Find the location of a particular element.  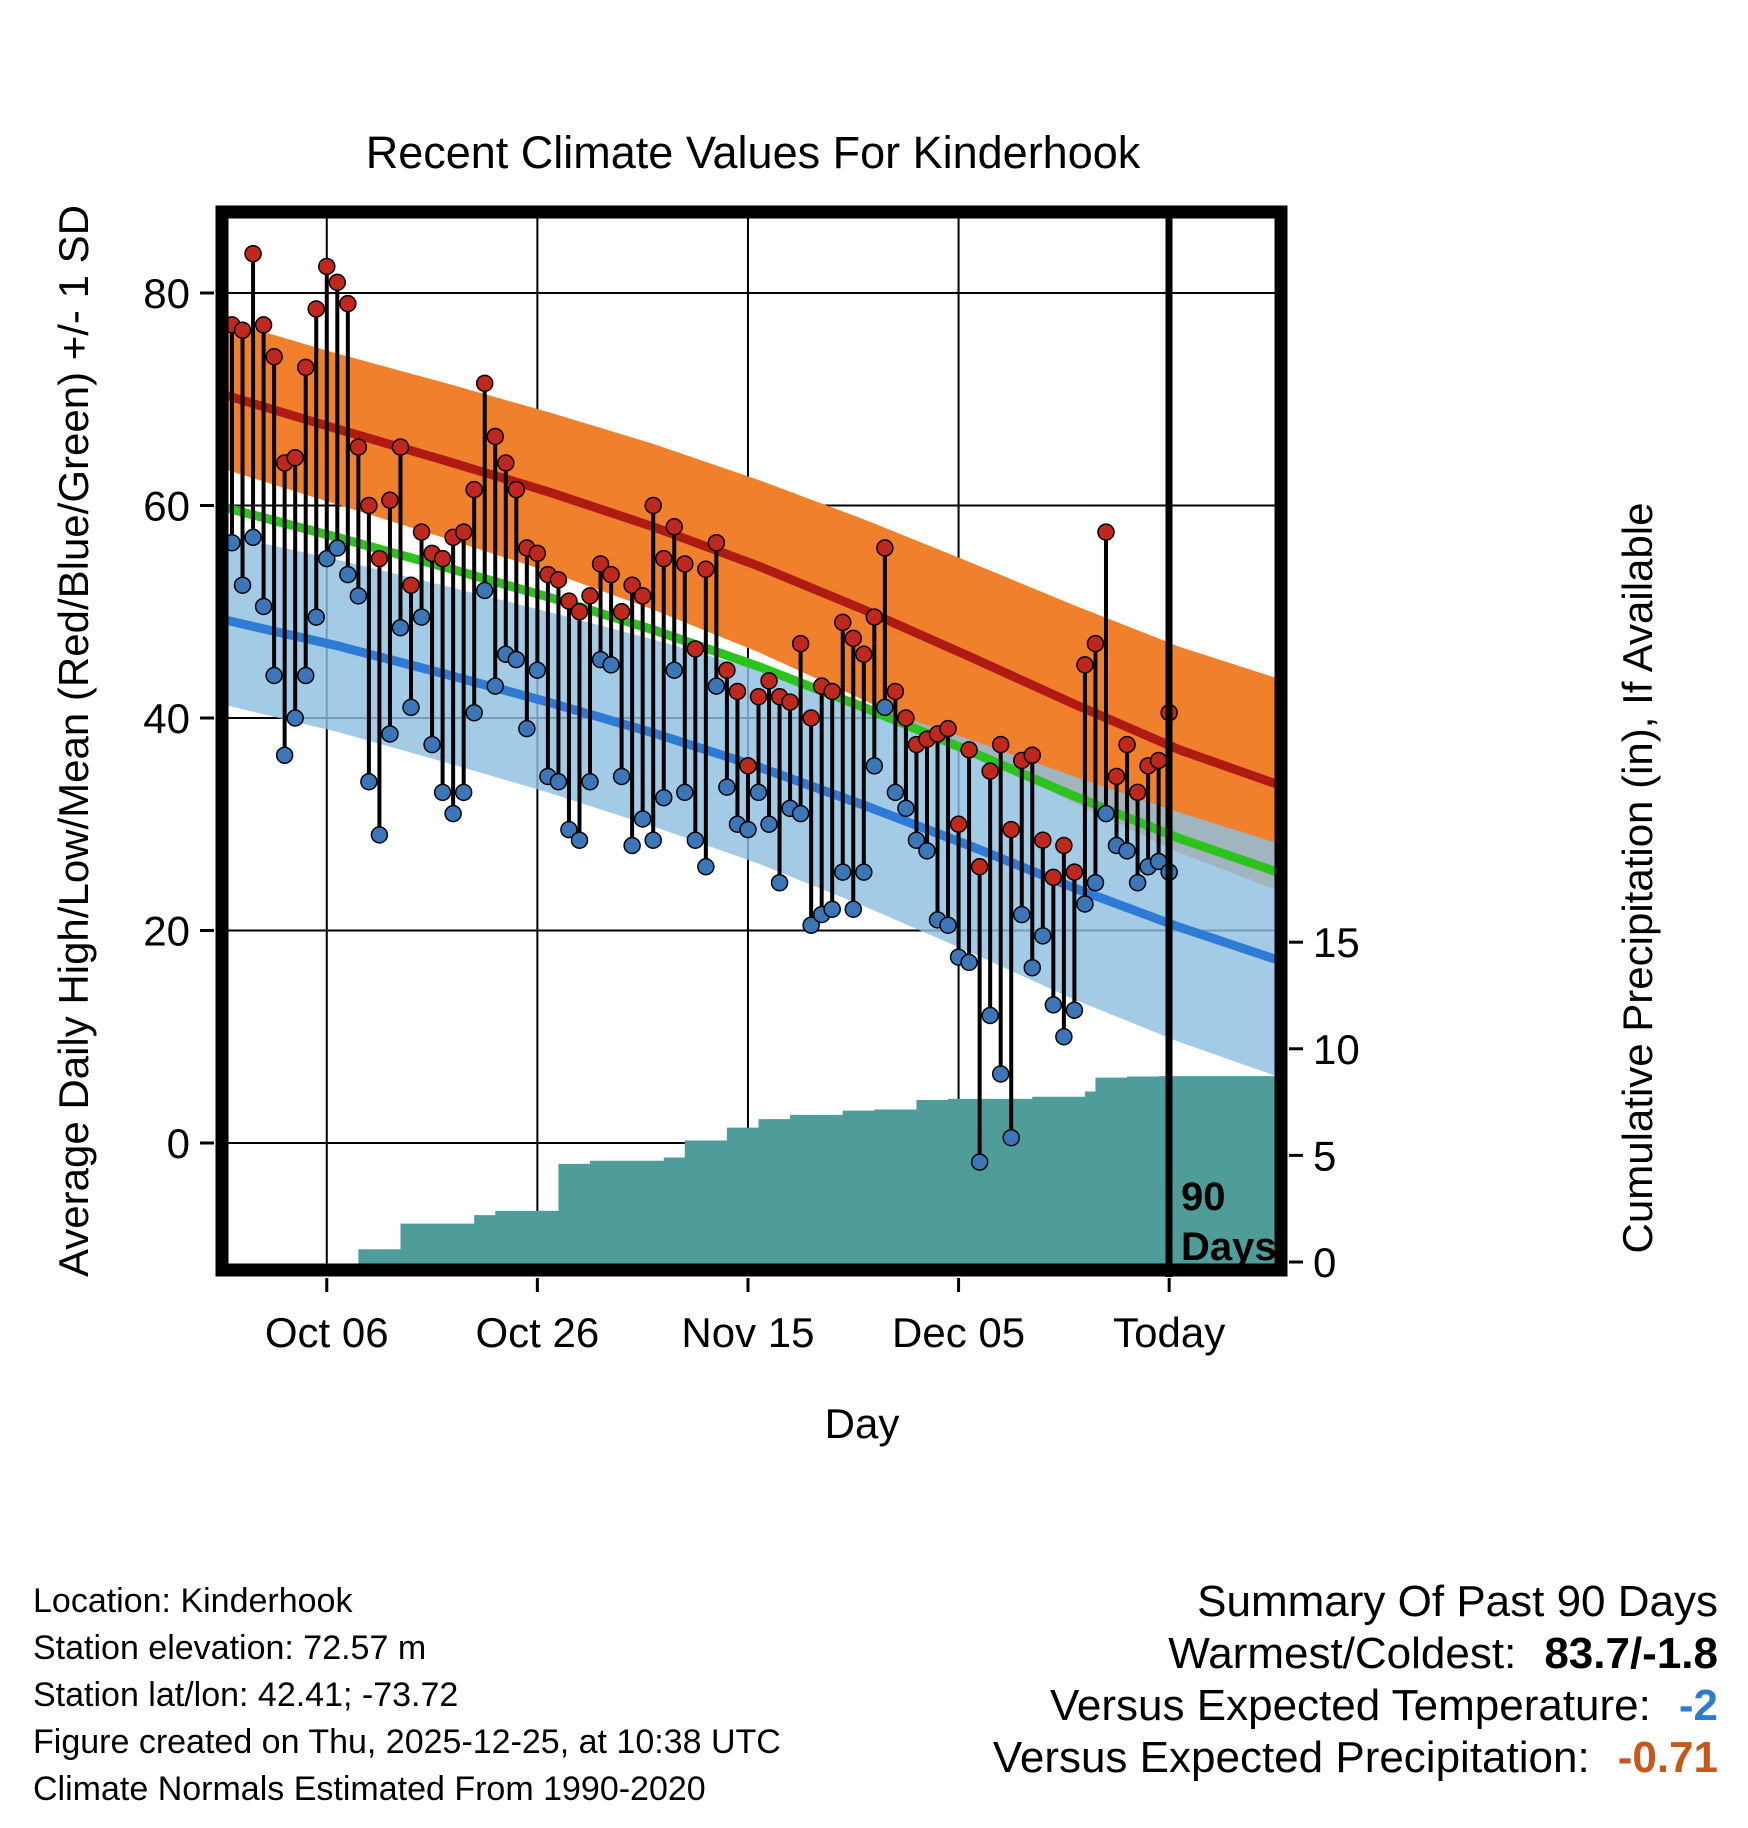

x-tick-label: Oct 26 is located at coordinates (538, 1332).